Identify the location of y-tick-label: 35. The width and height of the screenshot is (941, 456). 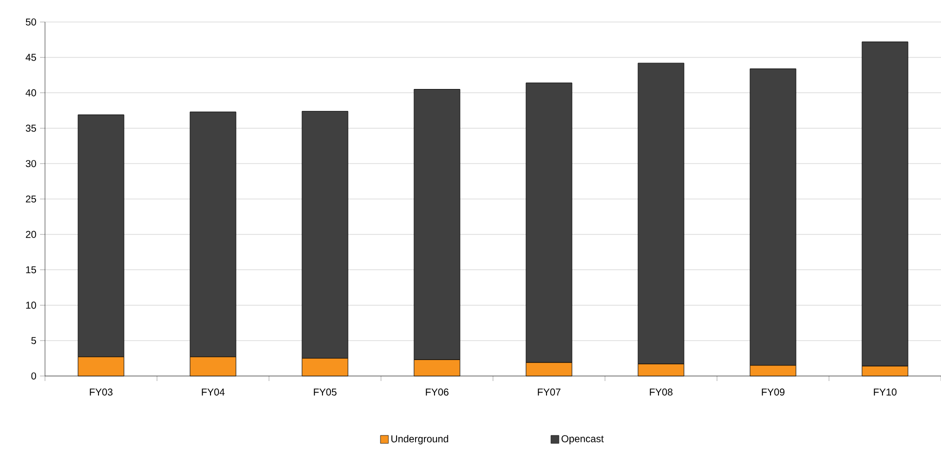
(31, 128).